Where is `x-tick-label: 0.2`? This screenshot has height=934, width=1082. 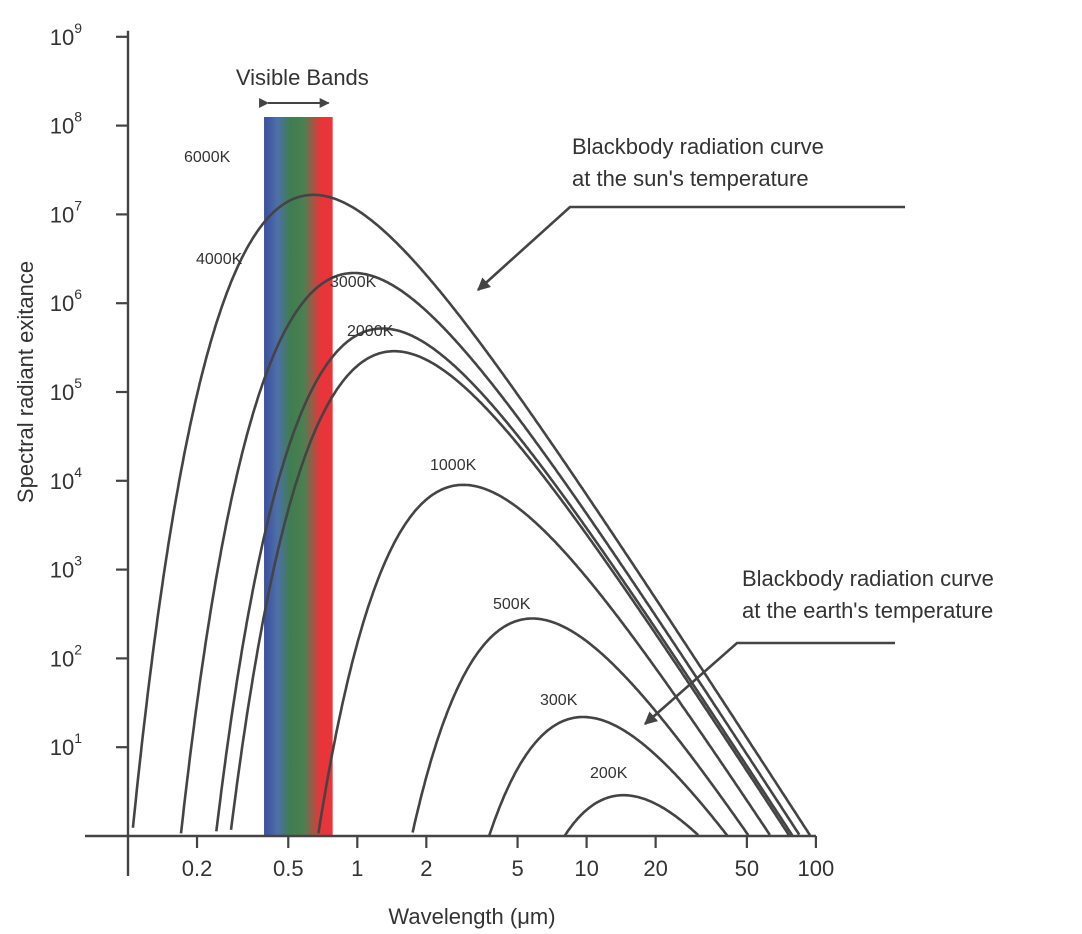 x-tick-label: 0.2 is located at coordinates (197, 868).